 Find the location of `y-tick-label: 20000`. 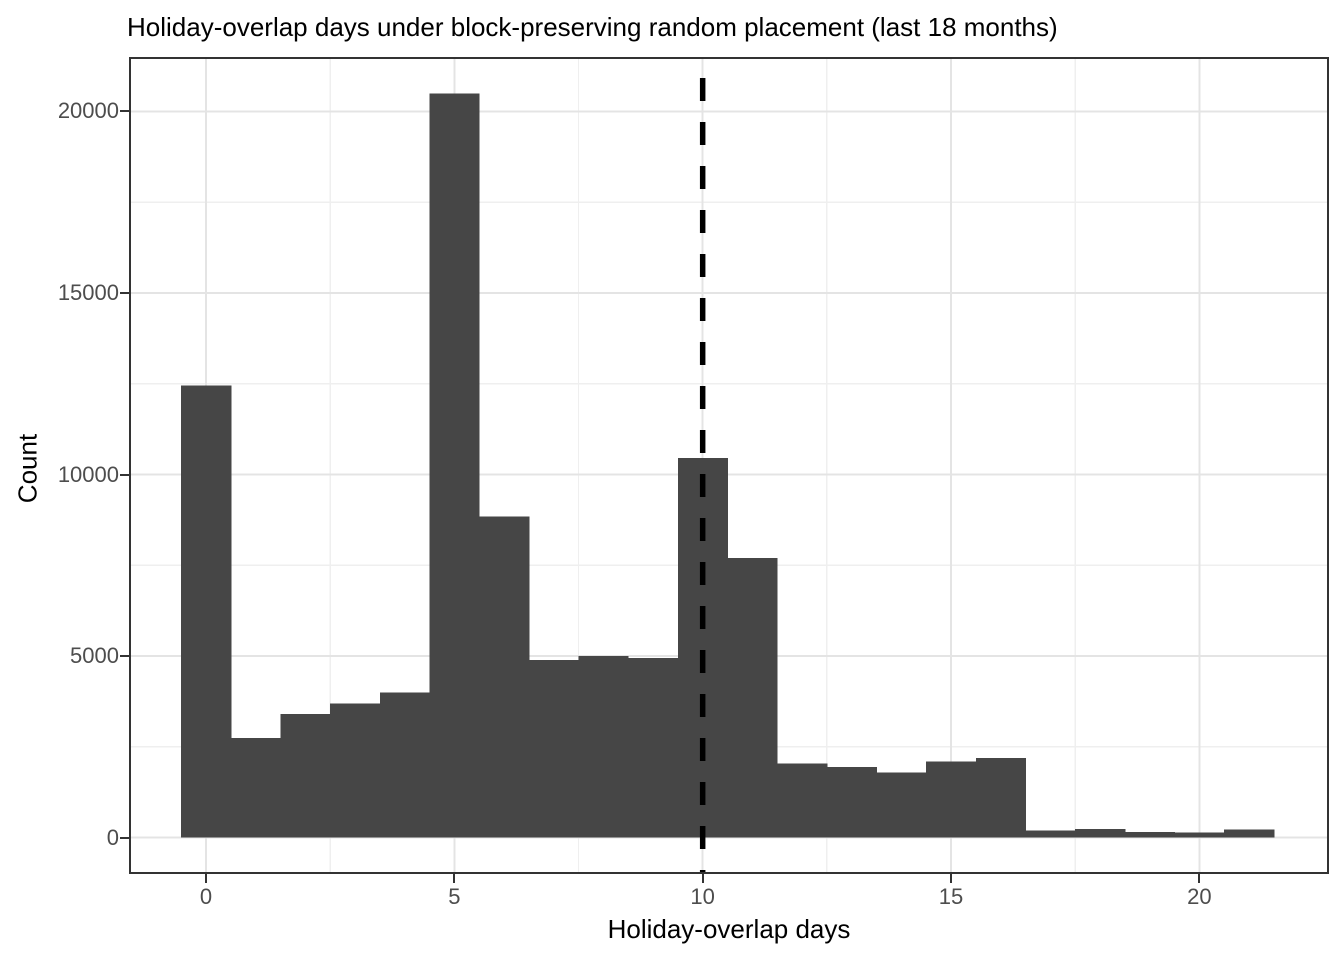

y-tick-label: 20000 is located at coordinates (88, 111).